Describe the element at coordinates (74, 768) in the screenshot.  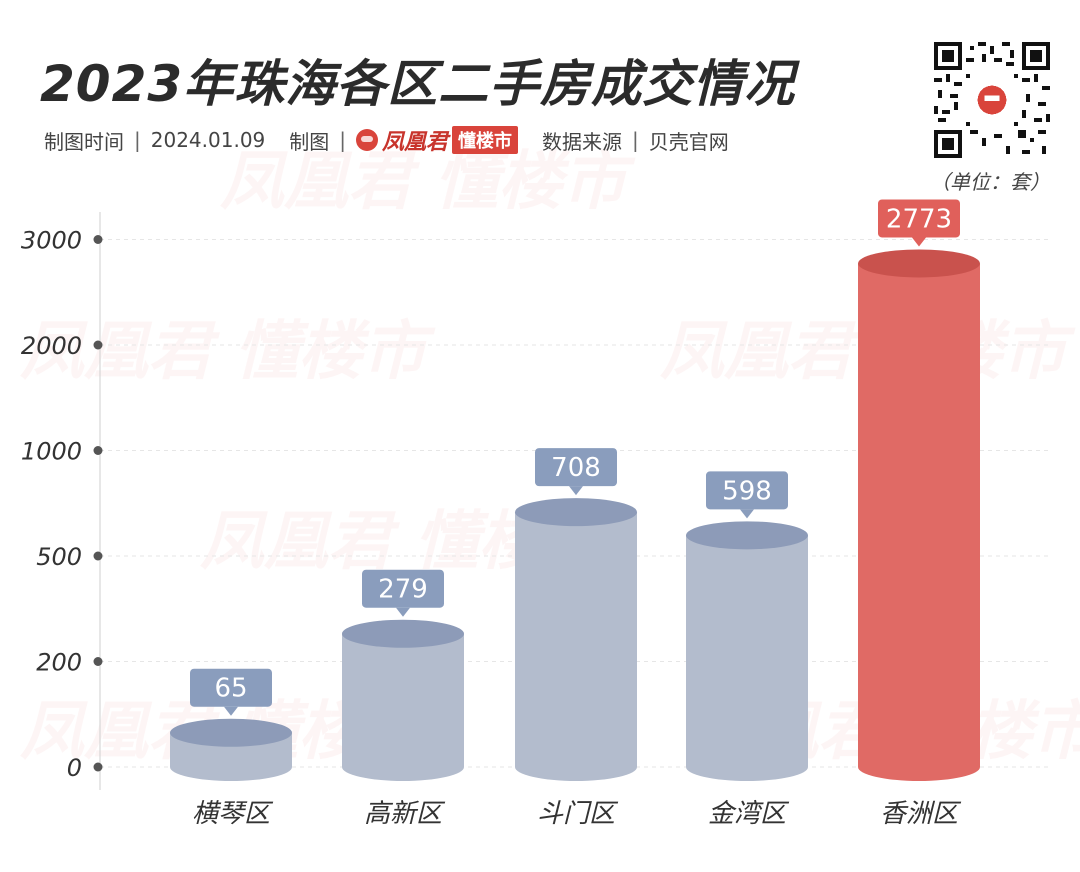
I see `y-tick-label: 0` at that location.